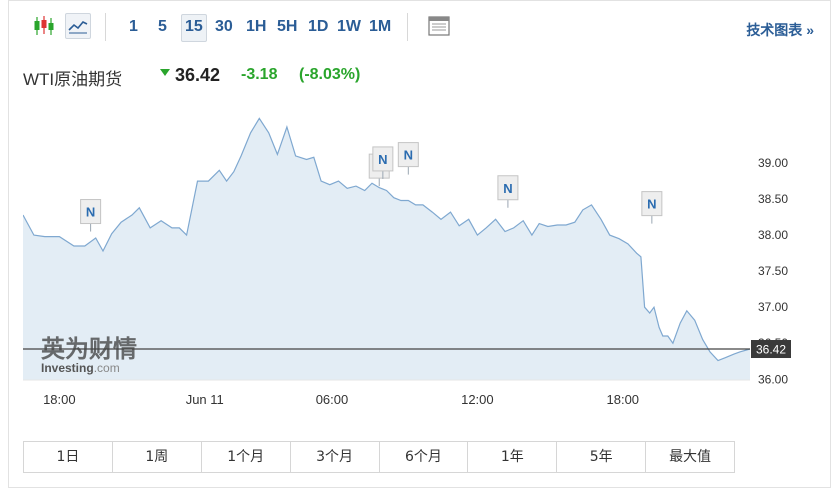 Image resolution: width=833 pixels, height=492 pixels. What do you see at coordinates (773, 235) in the screenshot?
I see `y-tick-label: 38.00` at bounding box center [773, 235].